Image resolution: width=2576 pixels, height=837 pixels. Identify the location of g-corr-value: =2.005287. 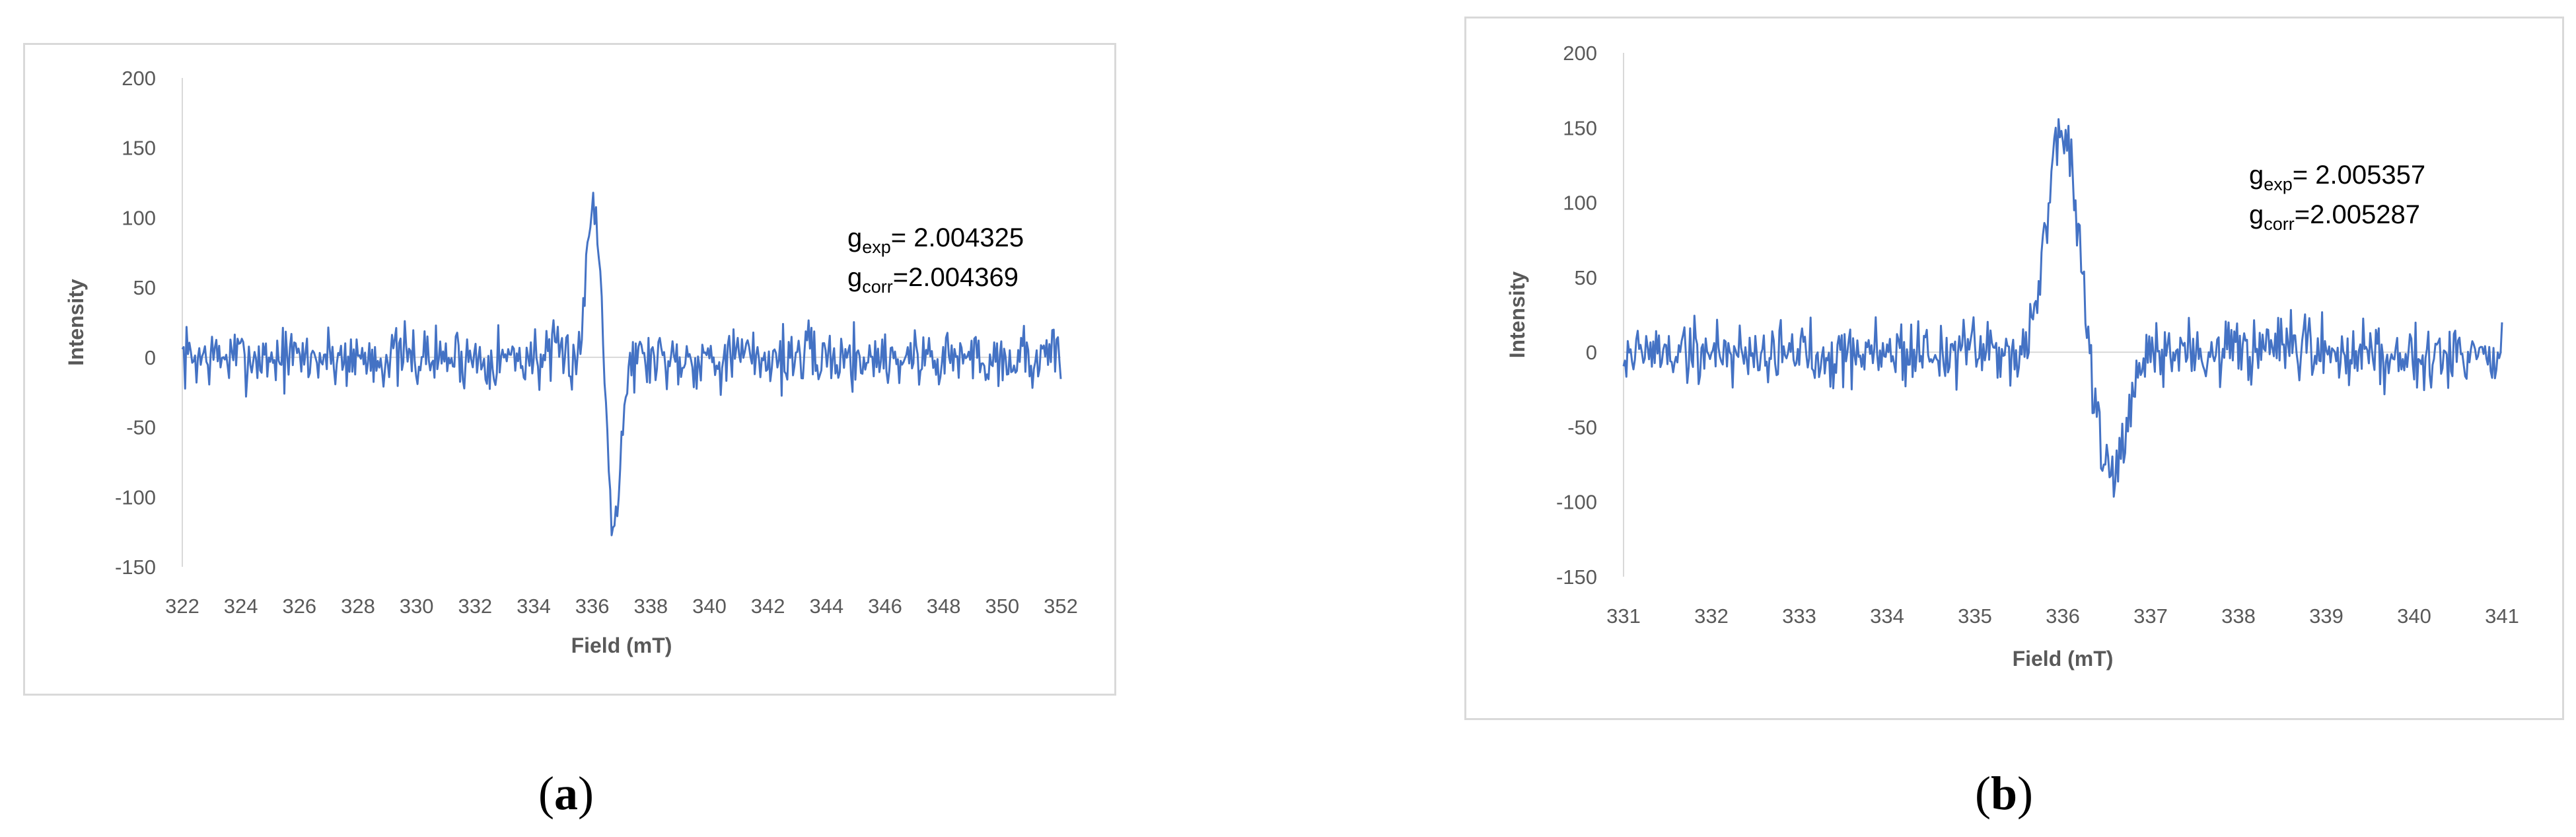
(2357, 214).